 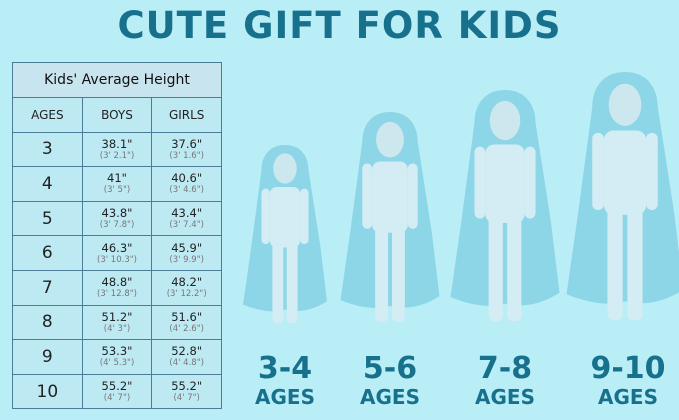 What do you see at coordinates (47, 149) in the screenshot?
I see `age-cell: 3` at bounding box center [47, 149].